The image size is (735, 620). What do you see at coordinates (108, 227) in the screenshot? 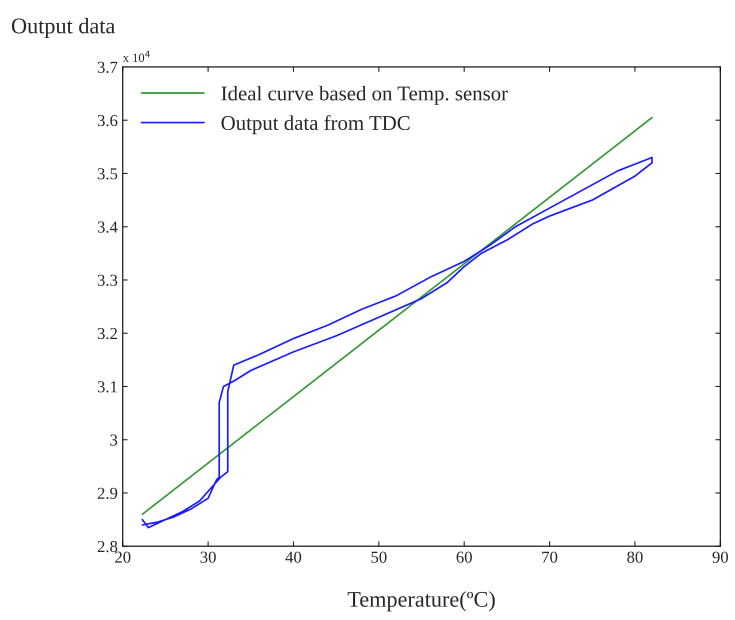
I see `y-tick-label: 3.4` at bounding box center [108, 227].